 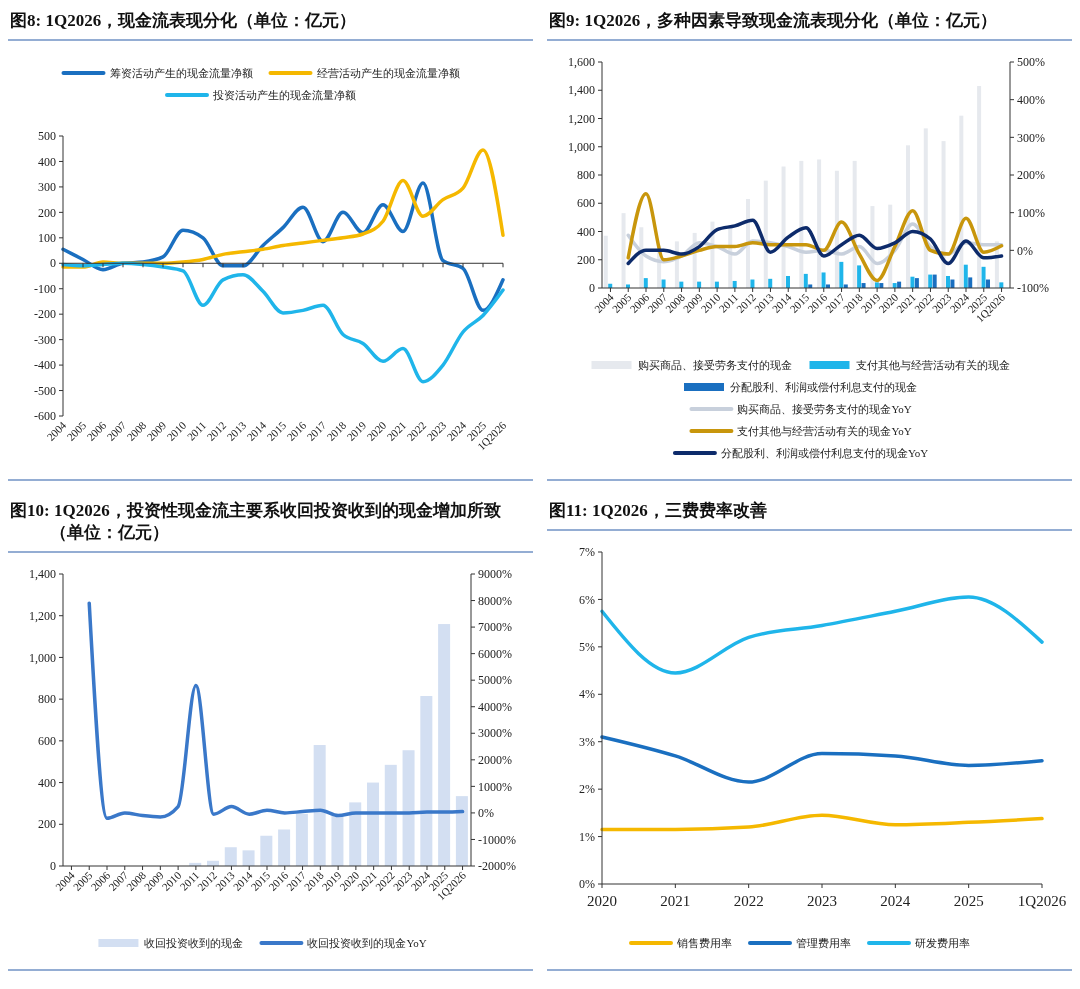 What do you see at coordinates (255, 521) in the screenshot?
I see `chart-title: 图10: 1Q2026，投资性现金流主要系收回投资收到的现金增加所致（单位：亿元）` at bounding box center [255, 521].